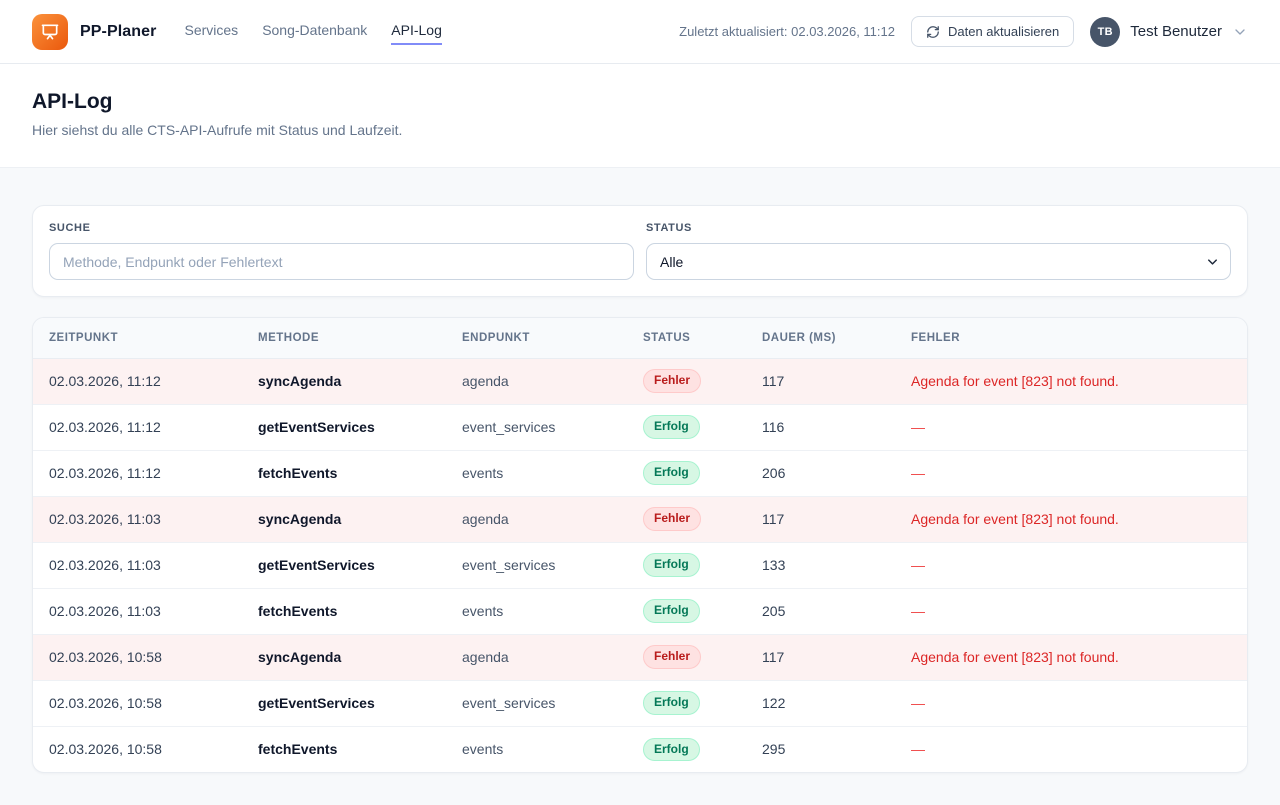 This screenshot has width=1280, height=805. I want to click on search-field-group: Suche, so click(341, 251).